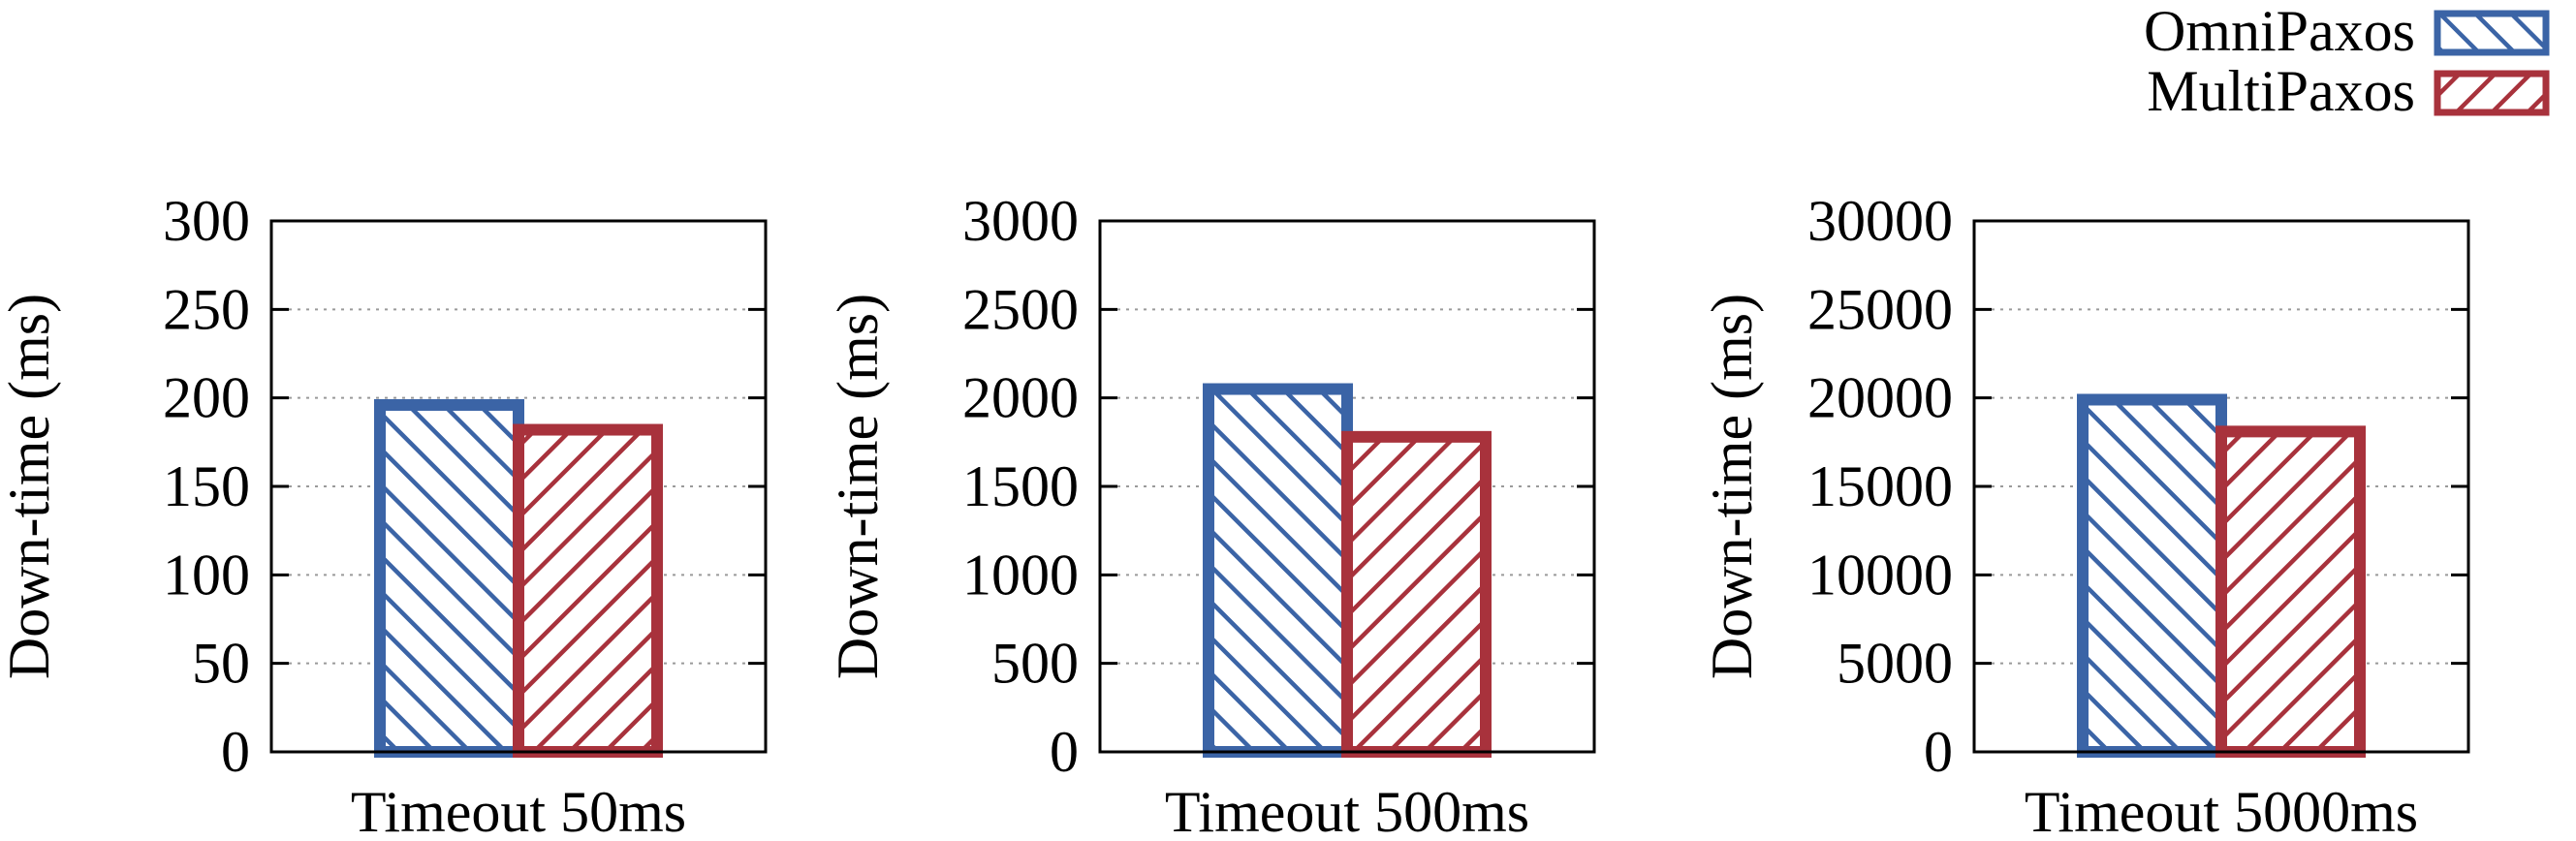 The image size is (2576, 841). What do you see at coordinates (1020, 309) in the screenshot?
I see `y-tick-label: 2500` at bounding box center [1020, 309].